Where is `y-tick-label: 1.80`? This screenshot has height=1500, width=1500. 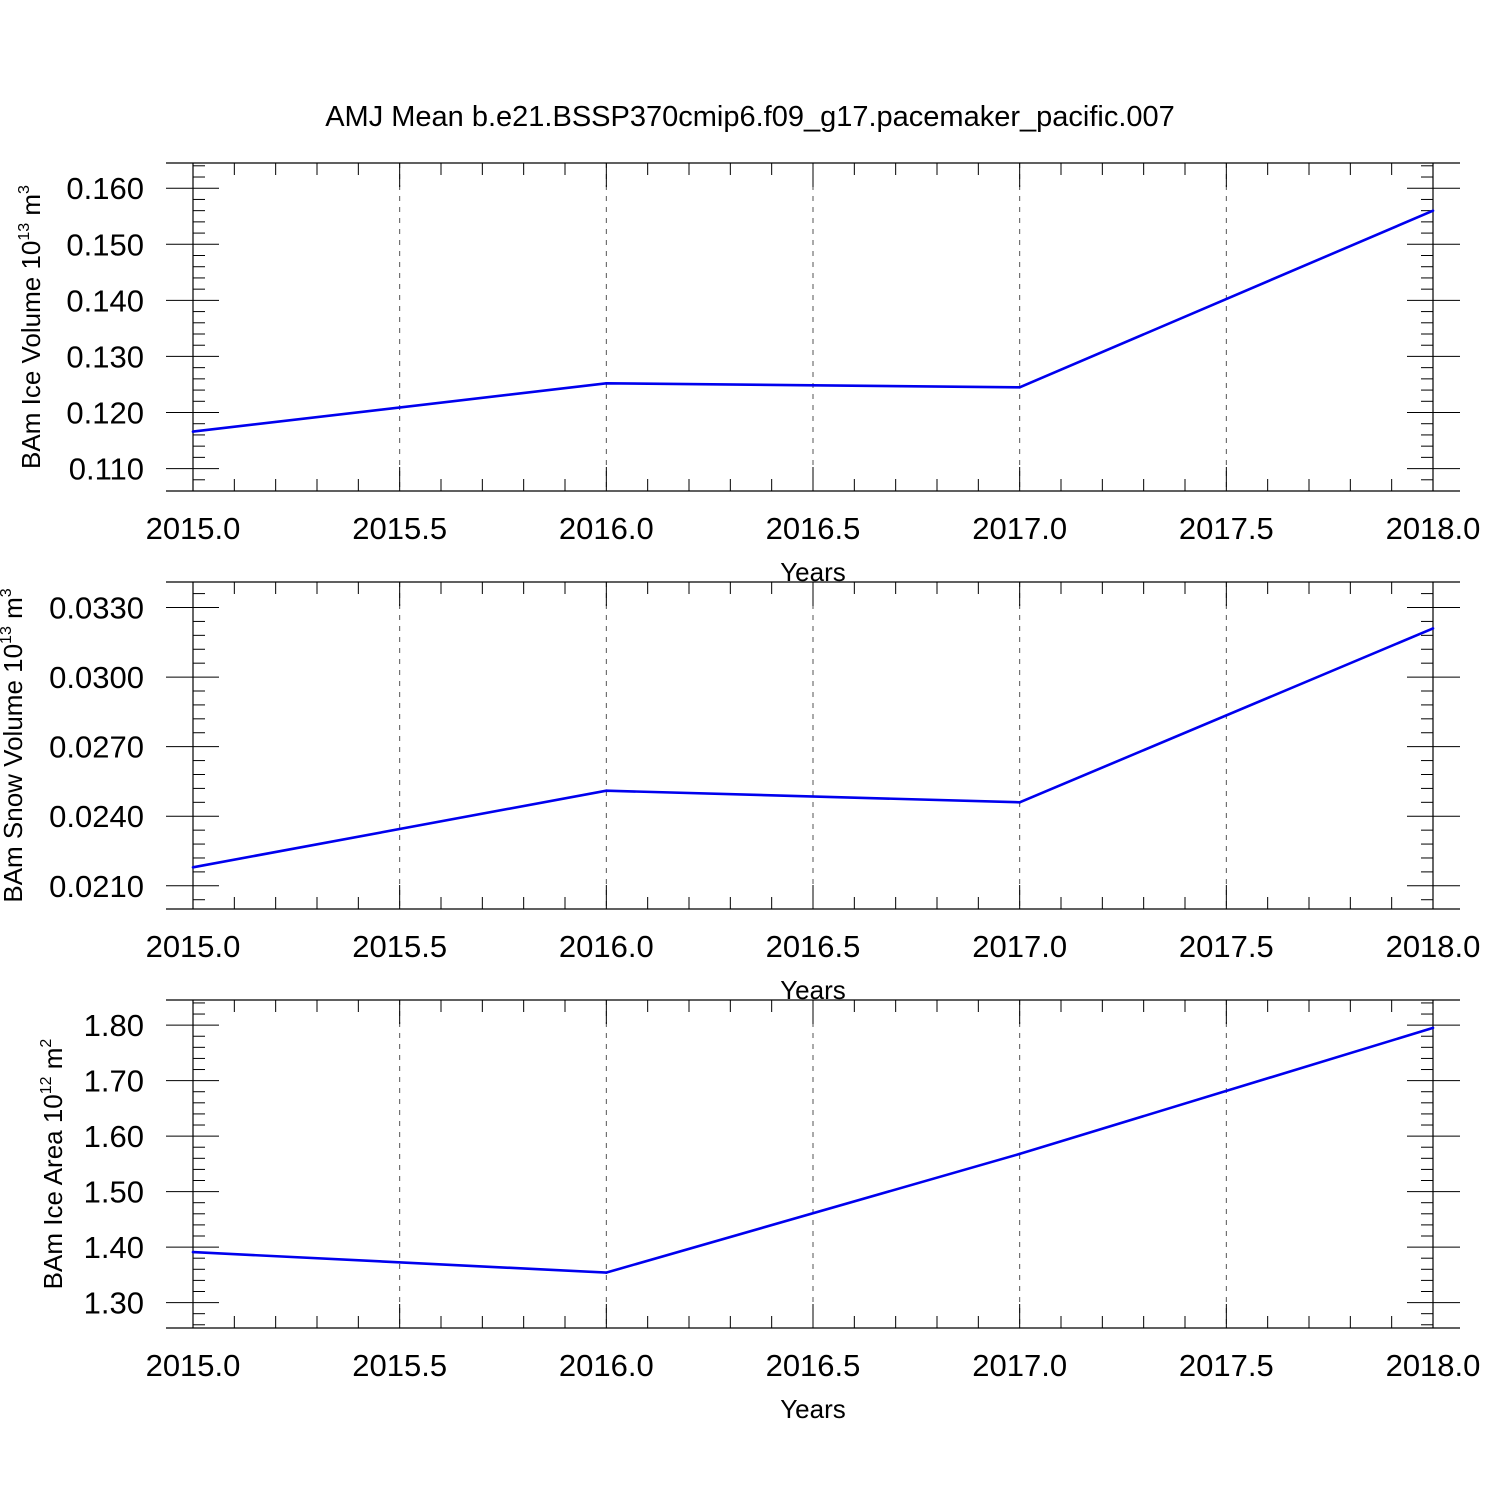
y-tick-label: 1.80 is located at coordinates (114, 1025).